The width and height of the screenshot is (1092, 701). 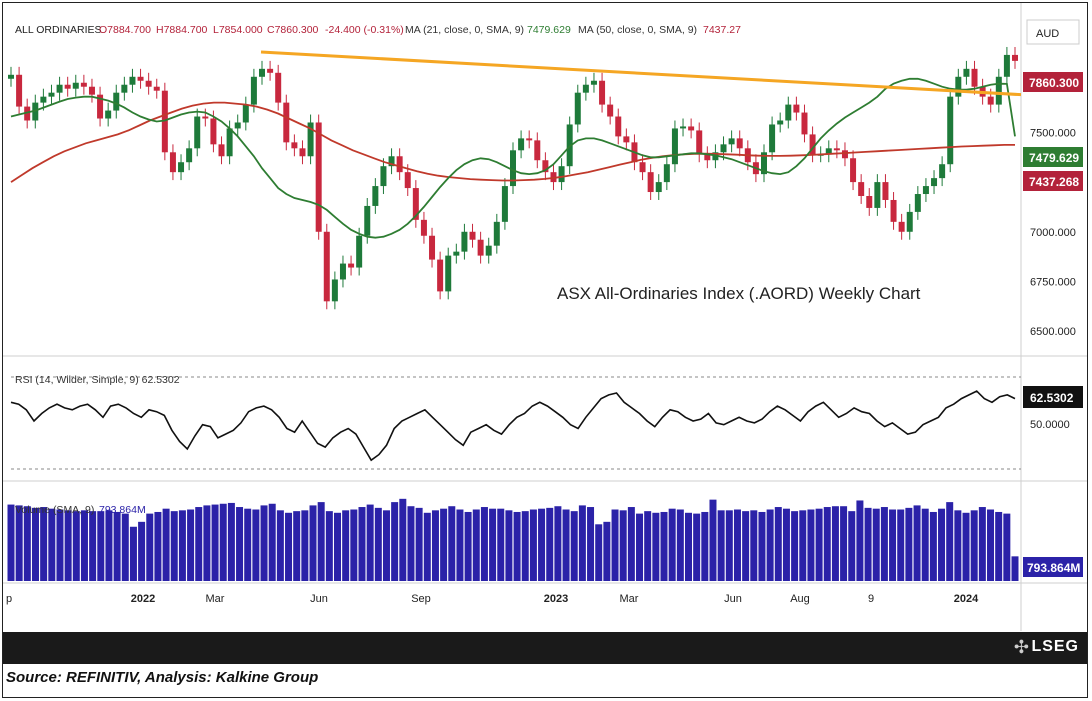 What do you see at coordinates (1053, 282) in the screenshot?
I see `price-tick-label: 6750.000` at bounding box center [1053, 282].